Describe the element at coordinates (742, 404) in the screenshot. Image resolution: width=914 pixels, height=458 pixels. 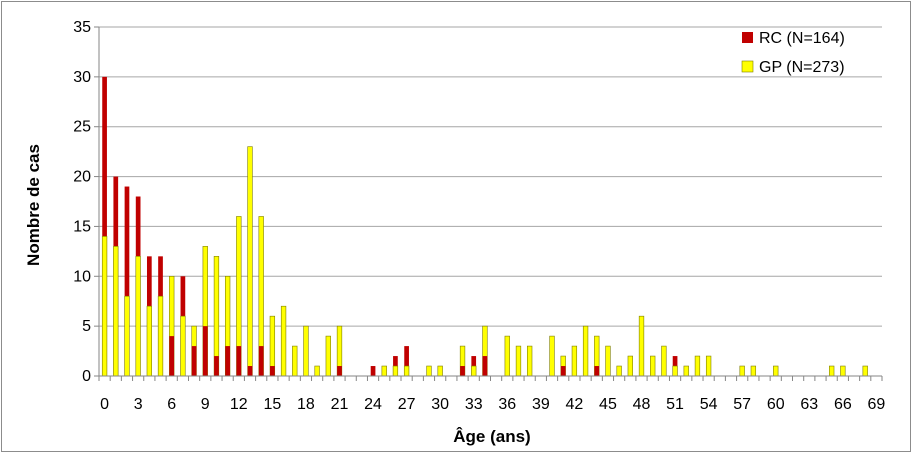
I see `x-tick-label: 57` at that location.